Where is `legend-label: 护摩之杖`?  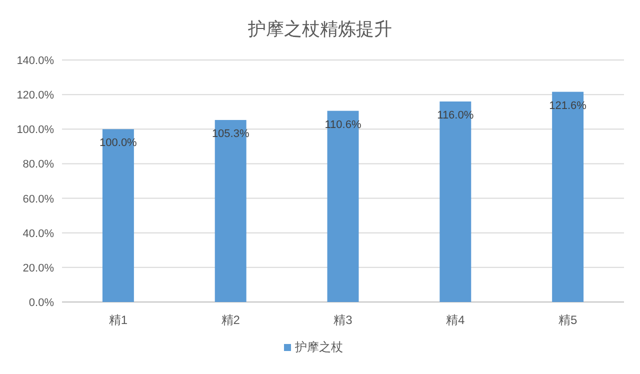
legend-label: 护摩之杖 is located at coordinates (318, 347).